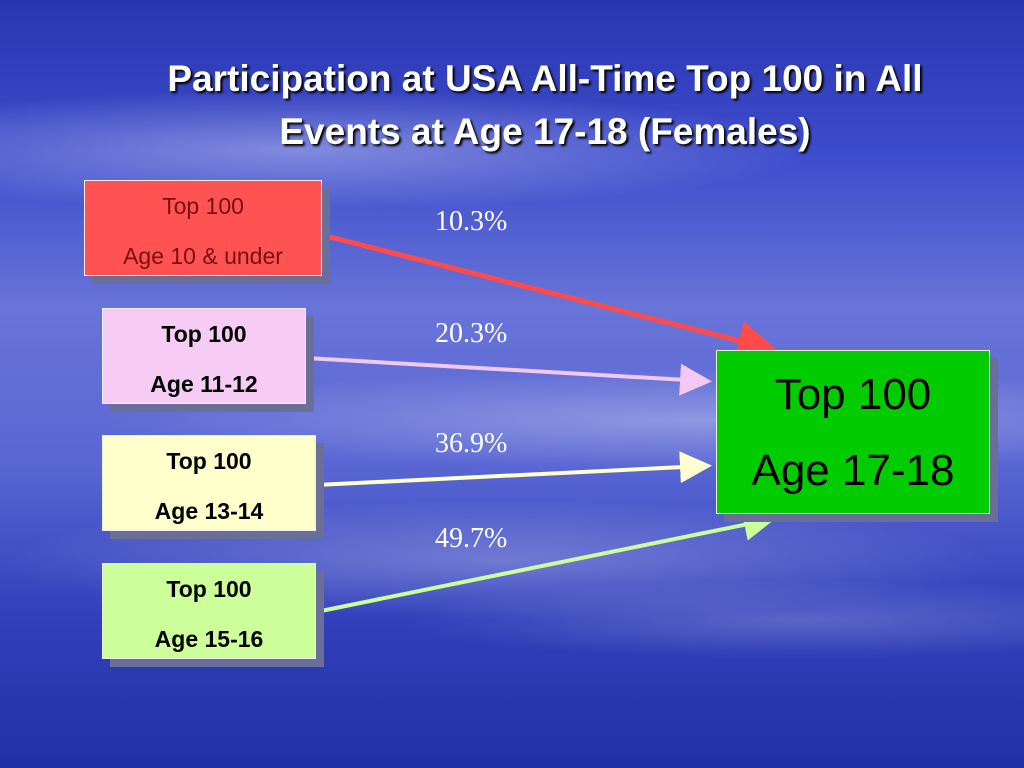 This screenshot has width=1024, height=768. What do you see at coordinates (209, 611) in the screenshot?
I see `node: Top 100 Age 15-16` at bounding box center [209, 611].